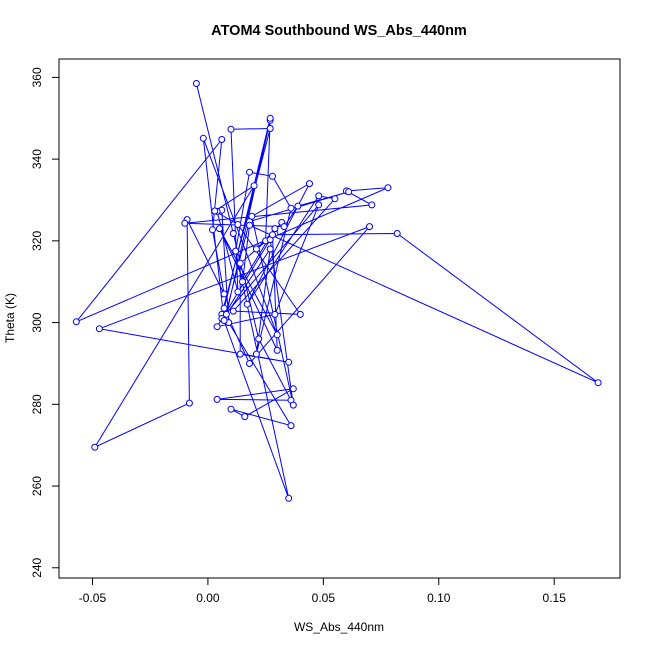  What do you see at coordinates (37, 241) in the screenshot?
I see `y-tick-label: 320` at bounding box center [37, 241].